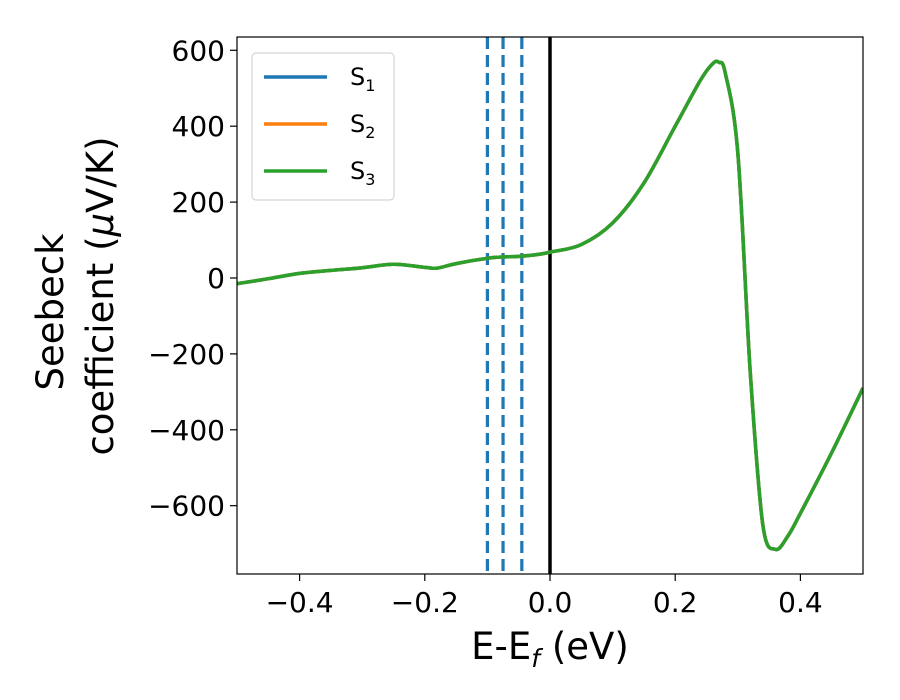  I want to click on x-tick-label: −0.2, so click(425, 602).